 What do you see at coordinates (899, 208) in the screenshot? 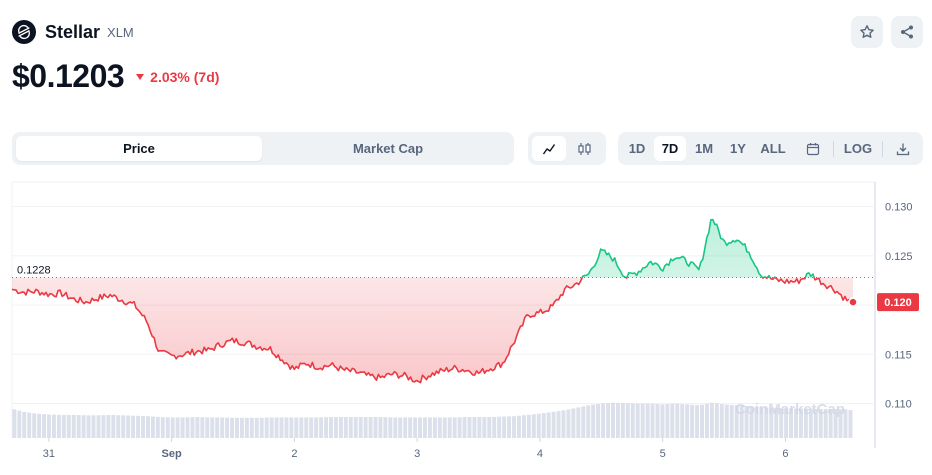
I see `y-axis-tick-label: 0.130` at bounding box center [899, 208].